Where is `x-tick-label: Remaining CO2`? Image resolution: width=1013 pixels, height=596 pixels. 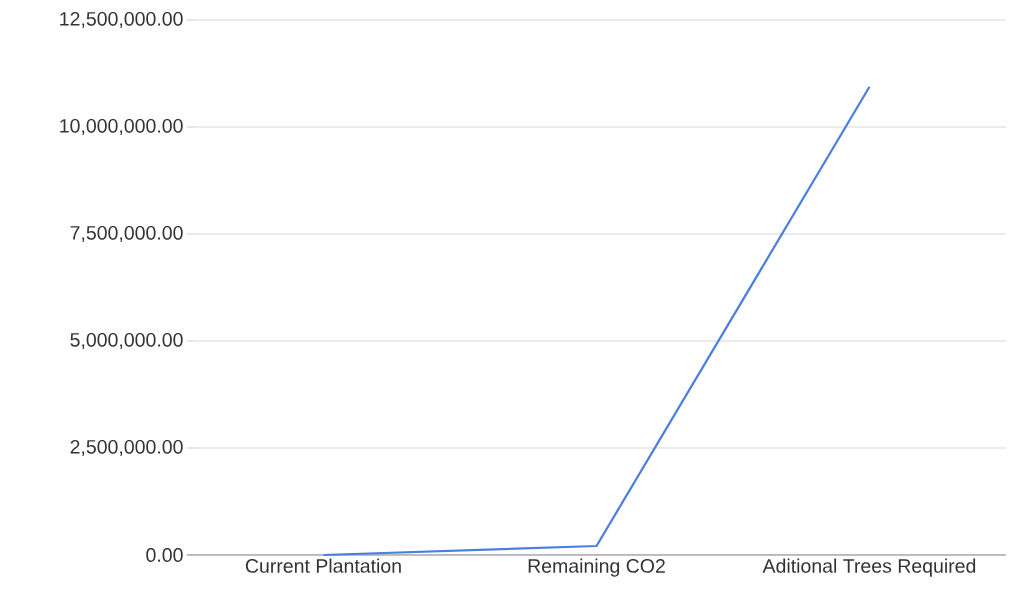 x-tick-label: Remaining CO2 is located at coordinates (596, 567).